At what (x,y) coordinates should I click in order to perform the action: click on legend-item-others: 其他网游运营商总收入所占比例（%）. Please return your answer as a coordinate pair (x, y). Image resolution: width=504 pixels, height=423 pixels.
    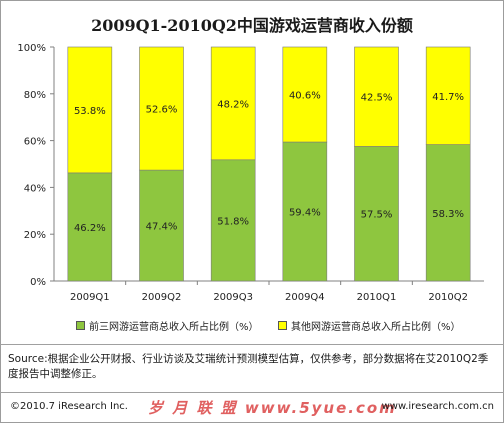
    Looking at the image, I should click on (369, 325).